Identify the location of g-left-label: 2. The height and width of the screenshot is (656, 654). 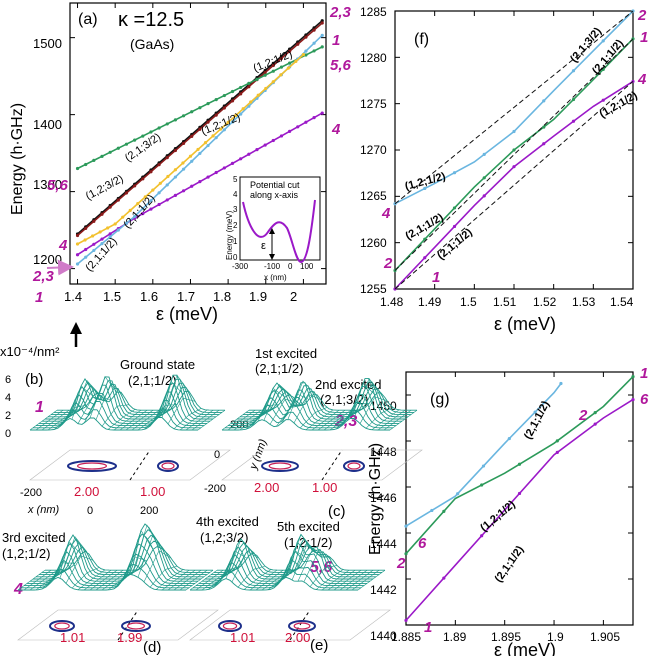
(401, 563).